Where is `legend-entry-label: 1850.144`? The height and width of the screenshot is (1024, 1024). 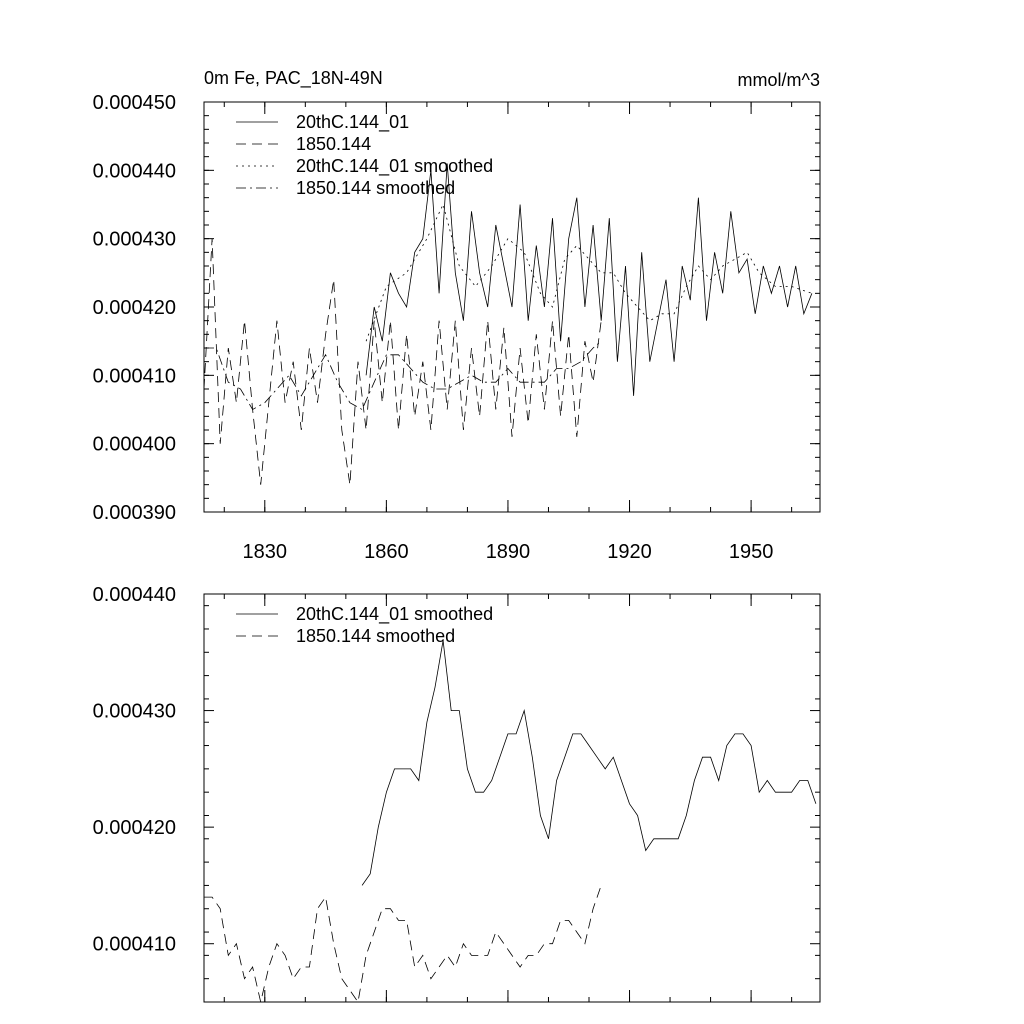 legend-entry-label: 1850.144 is located at coordinates (333, 144).